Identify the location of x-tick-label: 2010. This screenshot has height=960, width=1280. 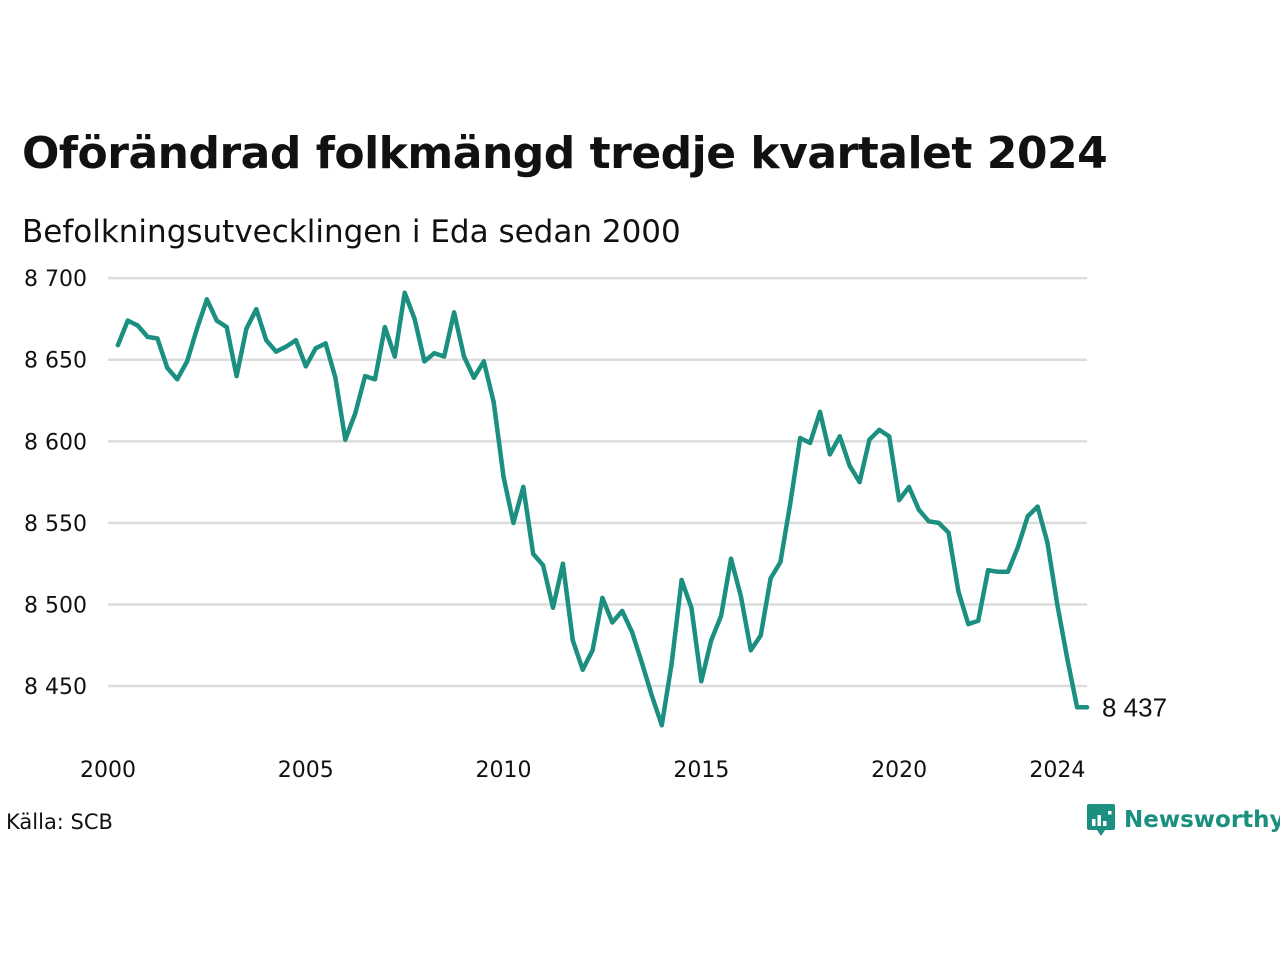
(504, 770).